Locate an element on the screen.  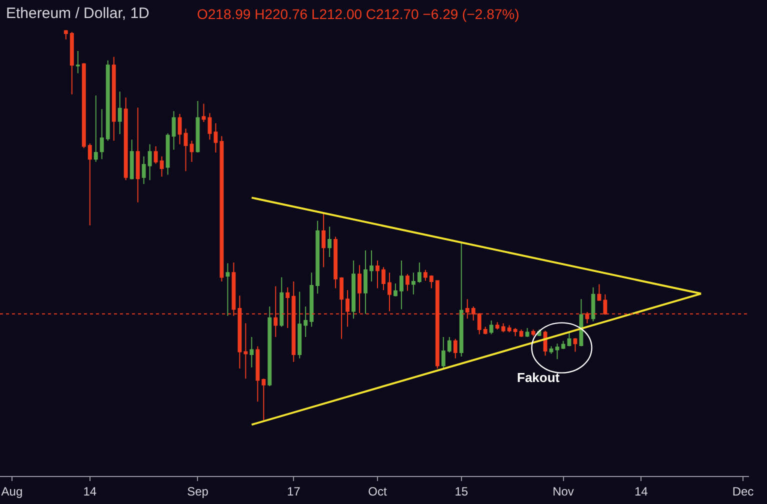
x-tick-label: Nov is located at coordinates (563, 491).